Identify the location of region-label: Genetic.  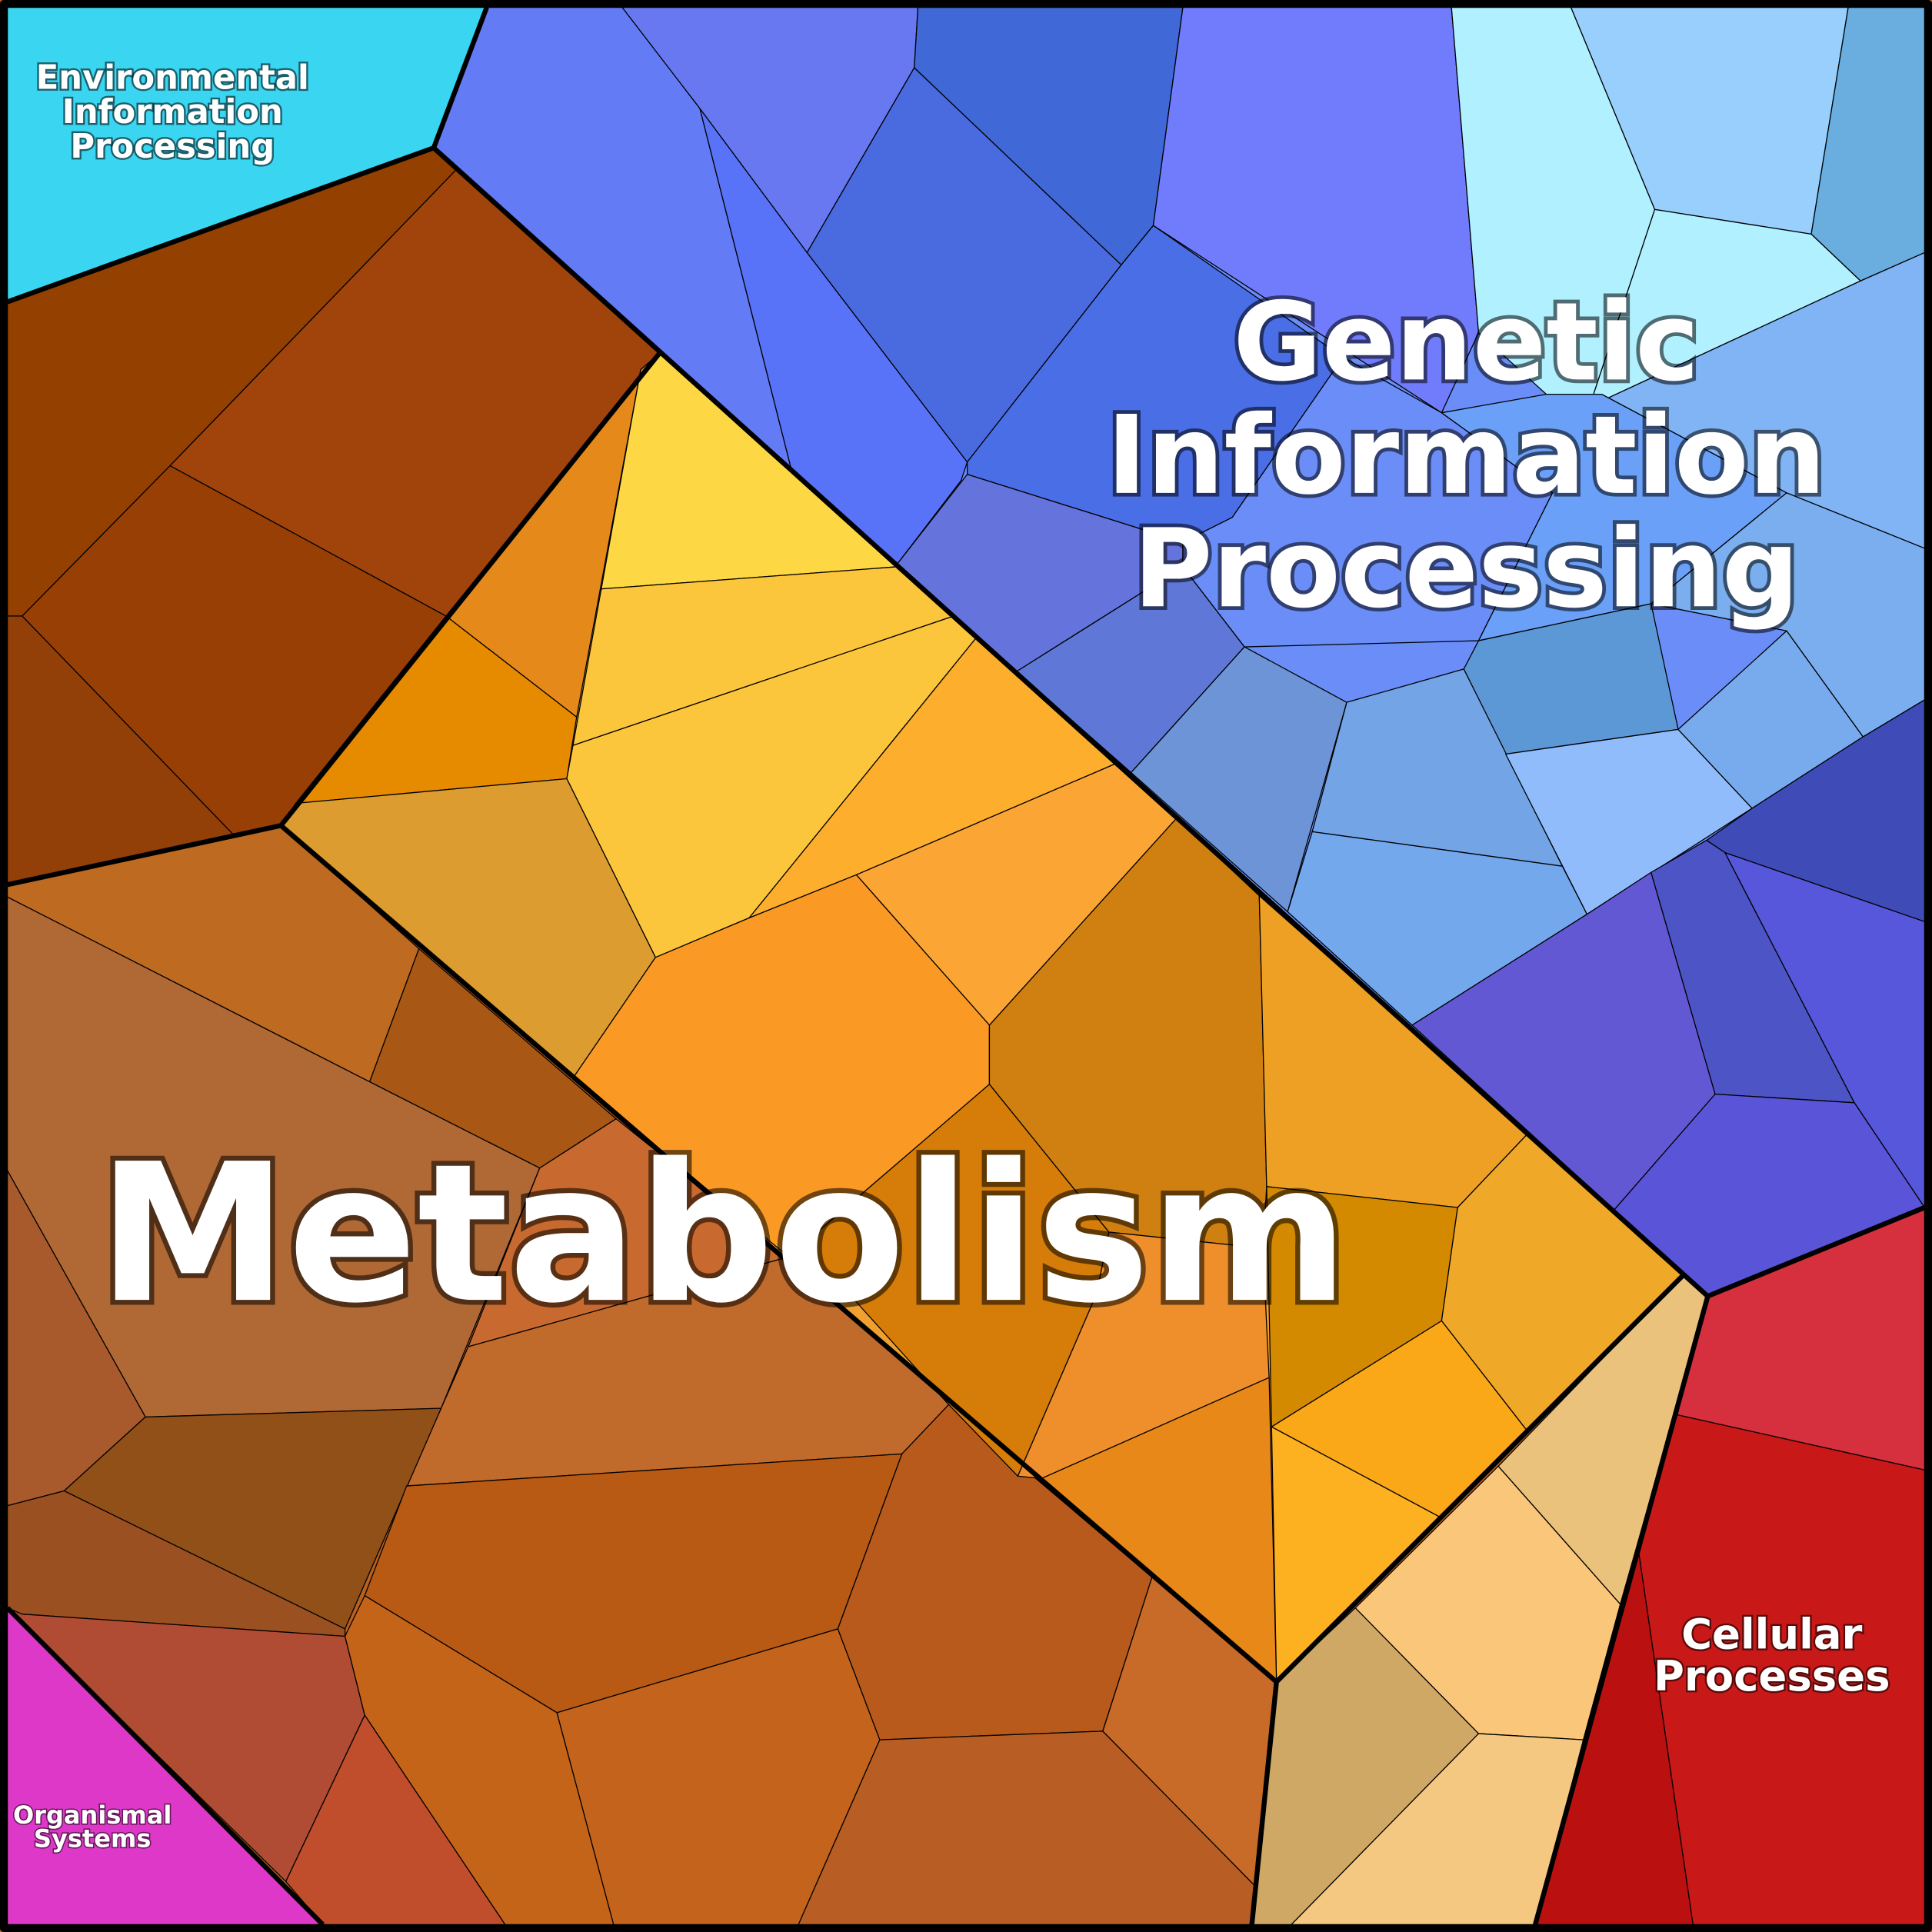
(1466, 342).